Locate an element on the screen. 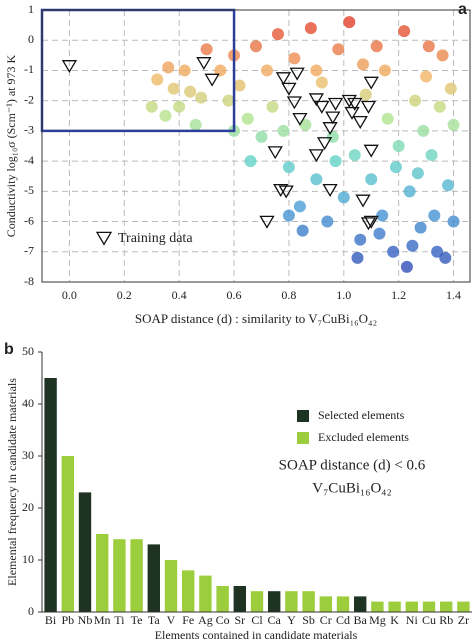 The image size is (474, 644). y-tick-label: 40 is located at coordinates (28, 403).